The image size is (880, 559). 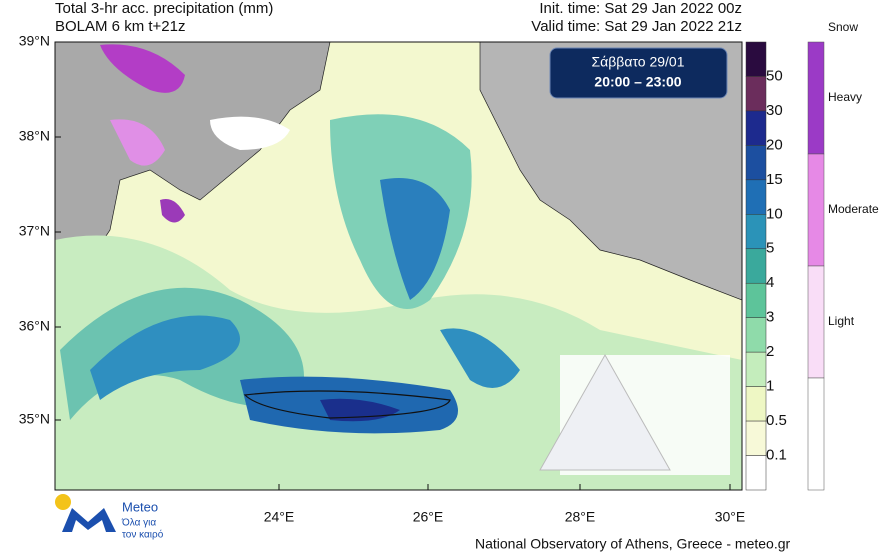 I want to click on colorbar-label: 3, so click(x=770, y=317).